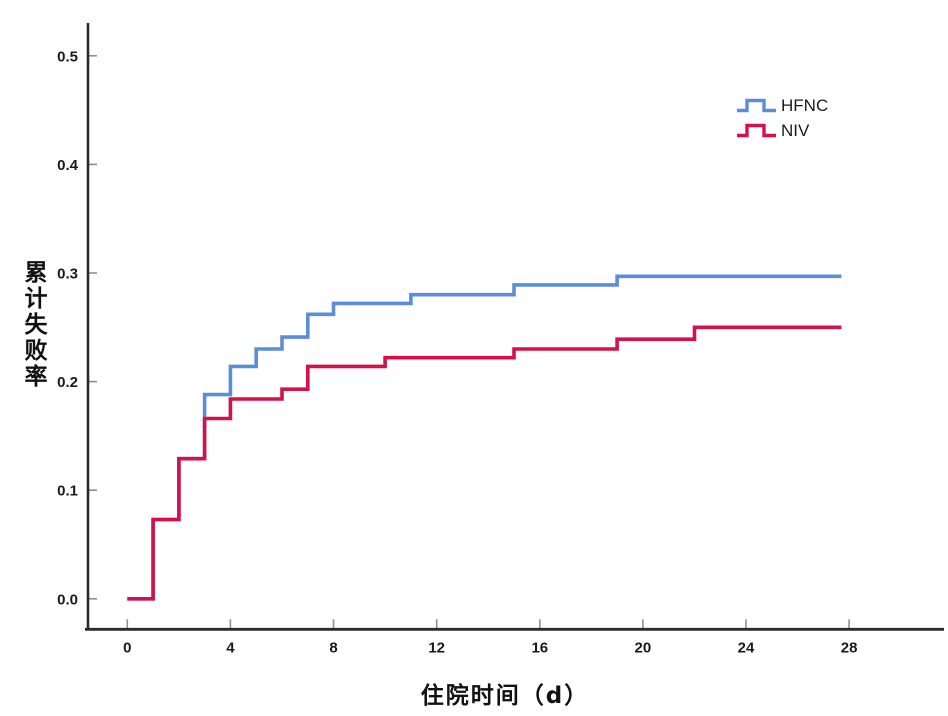 This screenshot has width=948, height=716. I want to click on y-tick-label: 0.0, so click(67, 599).